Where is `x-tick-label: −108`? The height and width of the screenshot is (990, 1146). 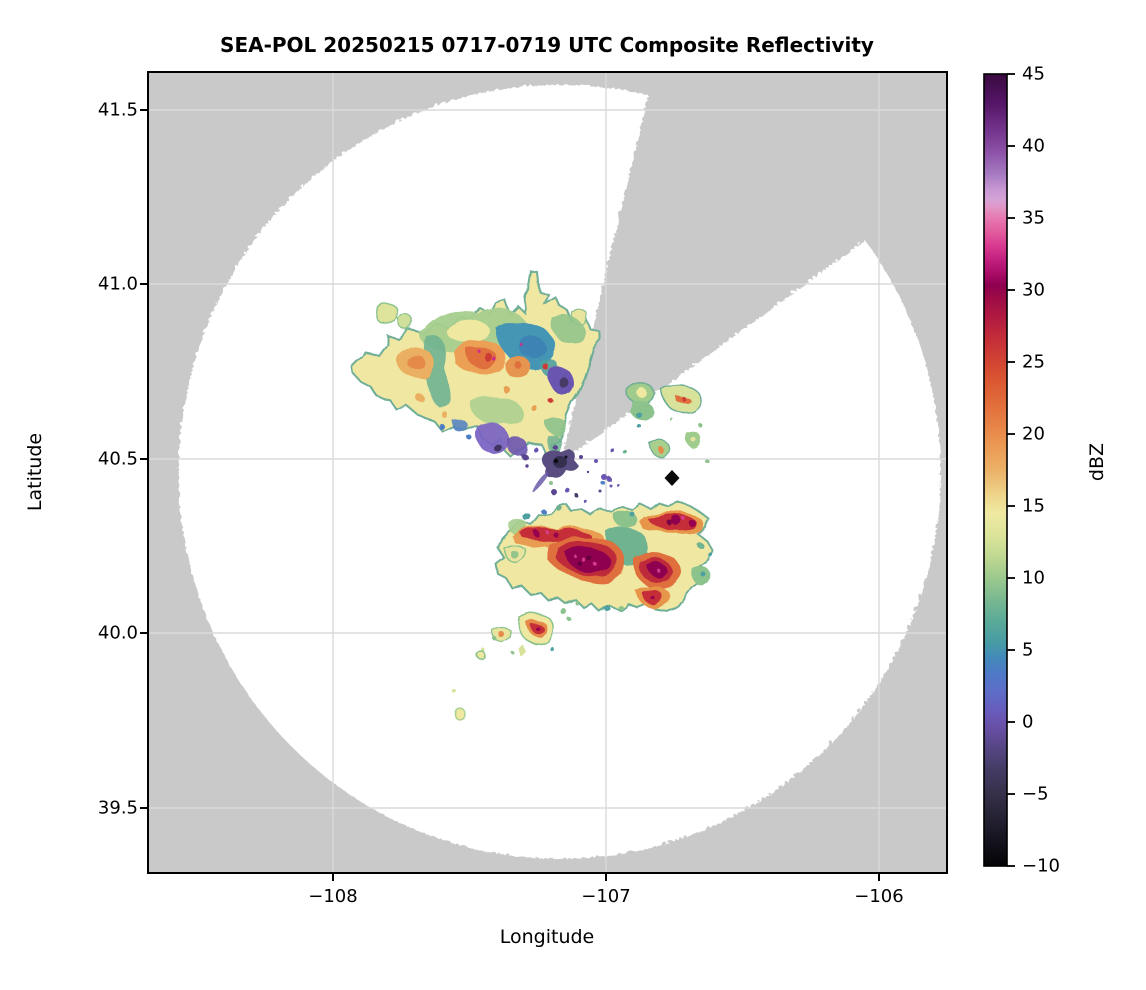 x-tick-label: −108 is located at coordinates (333, 896).